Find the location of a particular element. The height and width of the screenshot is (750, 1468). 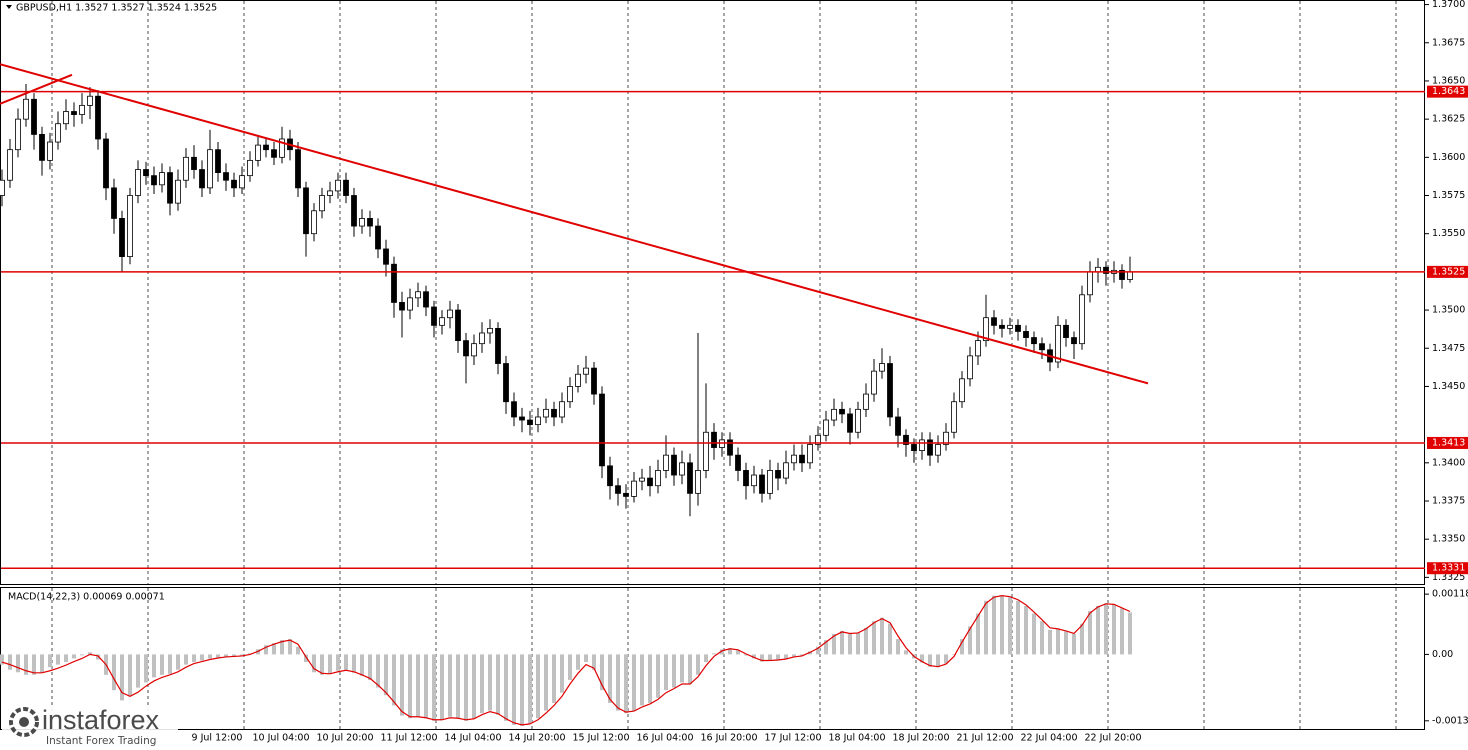

x-tick-label: 22 Jul 20:00 is located at coordinates (1113, 738).